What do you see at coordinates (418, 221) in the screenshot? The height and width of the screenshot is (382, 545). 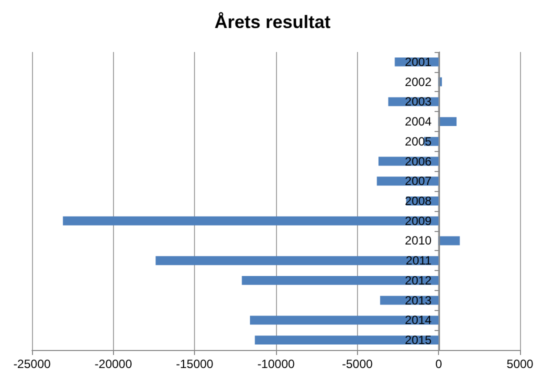 I see `y-tick-label: 2009` at bounding box center [418, 221].